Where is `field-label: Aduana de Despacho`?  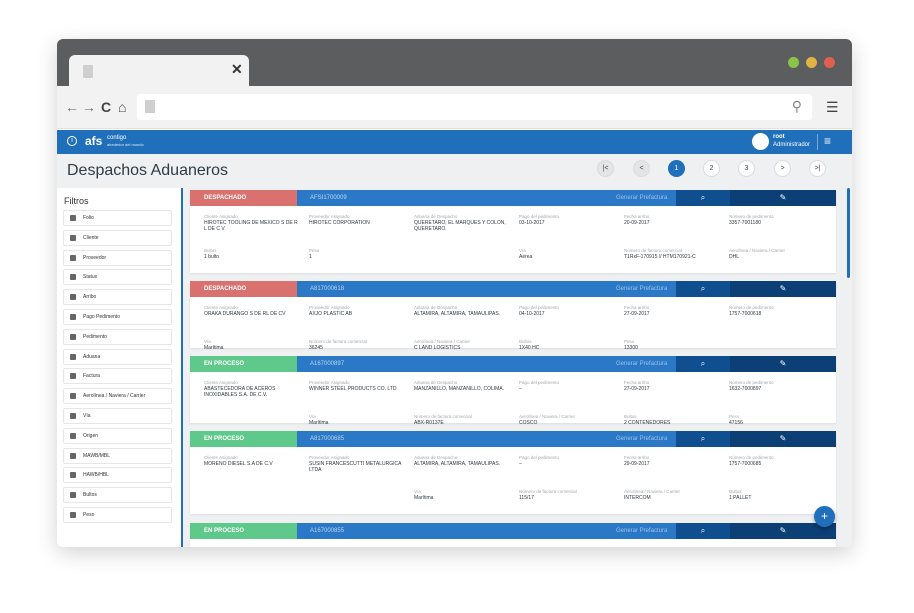 field-label: Aduana de Despacho is located at coordinates (436, 216).